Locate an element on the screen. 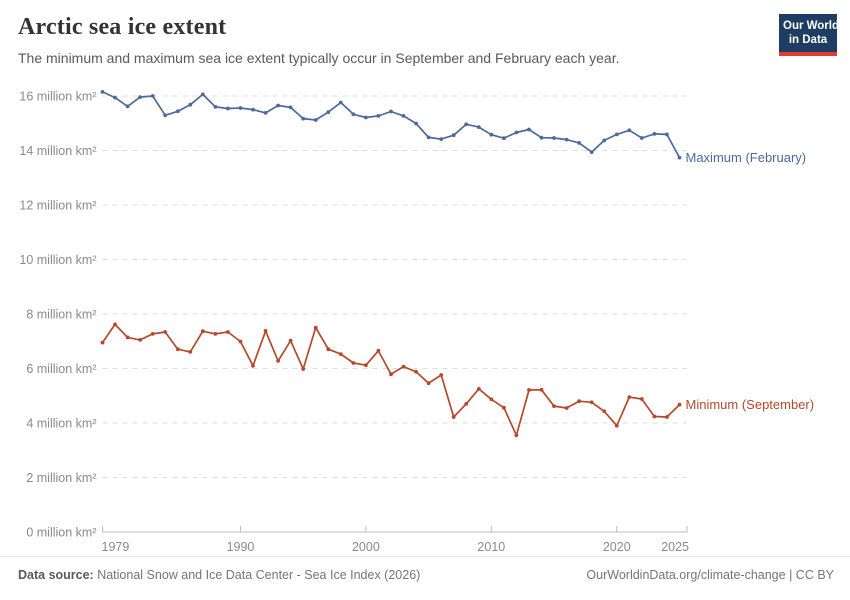 Image resolution: width=850 pixels, height=600 pixels. minimum-point-1983 is located at coordinates (152, 334).